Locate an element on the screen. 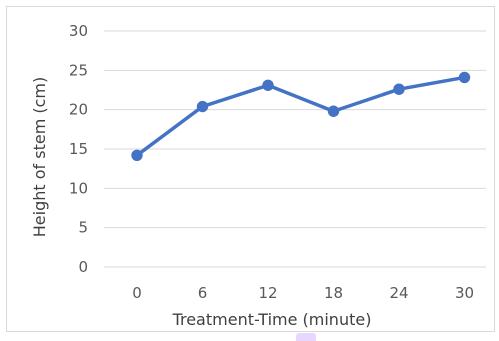  y-tick-label-5: 5 is located at coordinates (83, 228).